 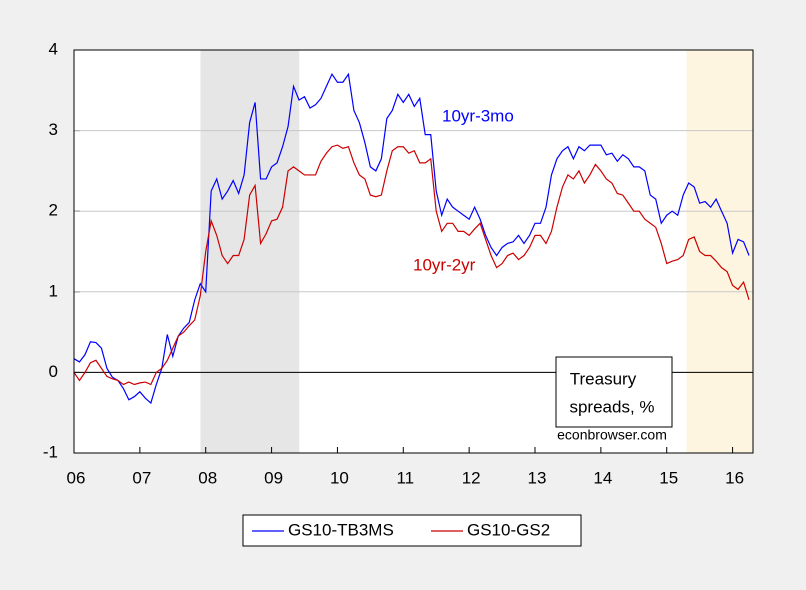 I want to click on x-tick-label: 15, so click(x=668, y=477).